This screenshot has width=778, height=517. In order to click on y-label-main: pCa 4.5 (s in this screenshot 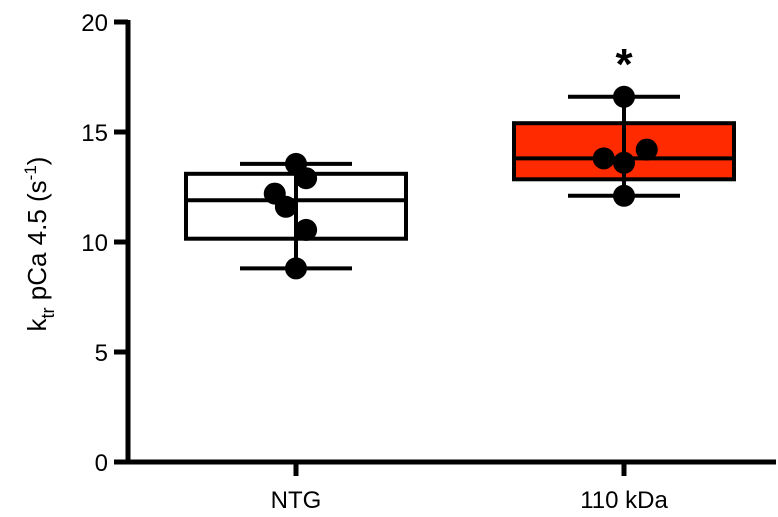, I will do `click(37, 243)`.